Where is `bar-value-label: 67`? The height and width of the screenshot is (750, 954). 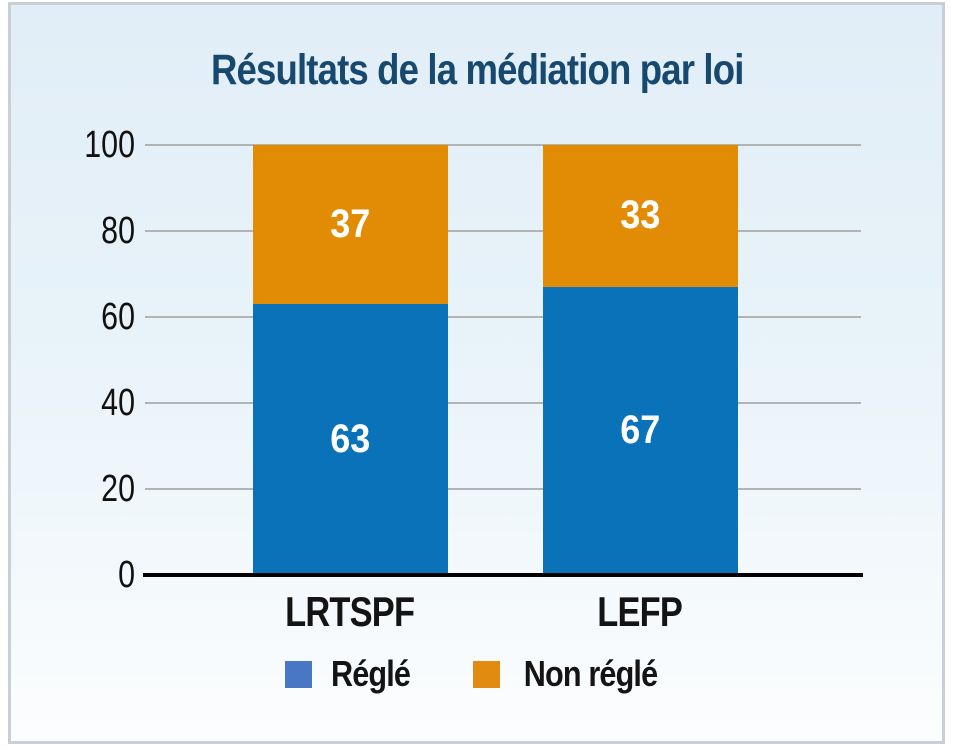 bar-value-label: 67 is located at coordinates (640, 430).